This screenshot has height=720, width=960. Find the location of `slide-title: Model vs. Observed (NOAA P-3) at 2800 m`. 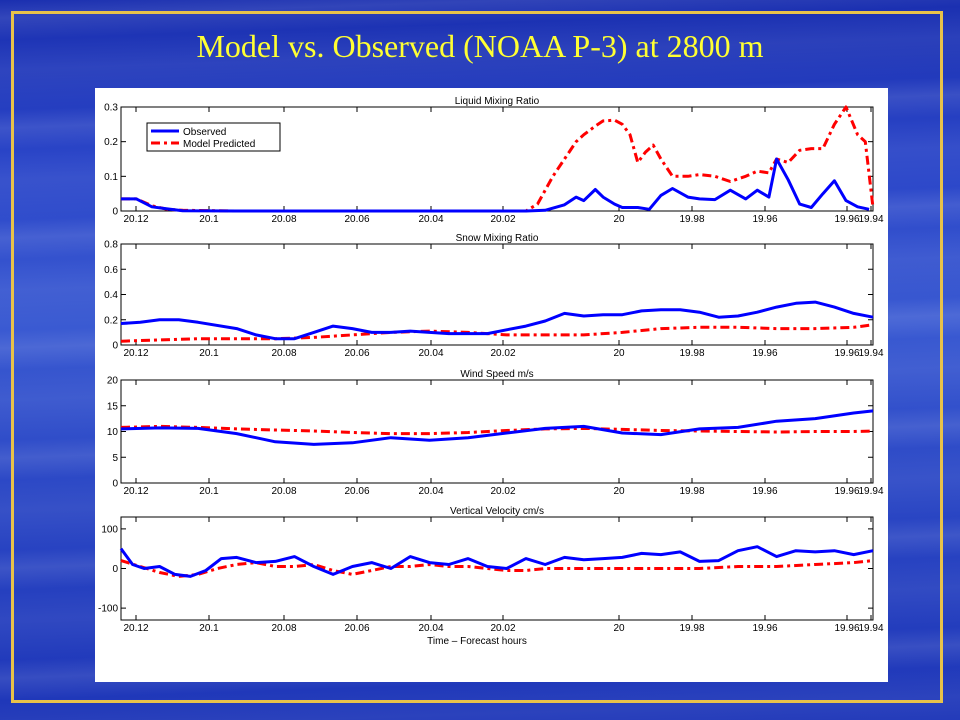

slide-title: Model vs. Observed (NOAA P-3) at 2800 m is located at coordinates (480, 46).